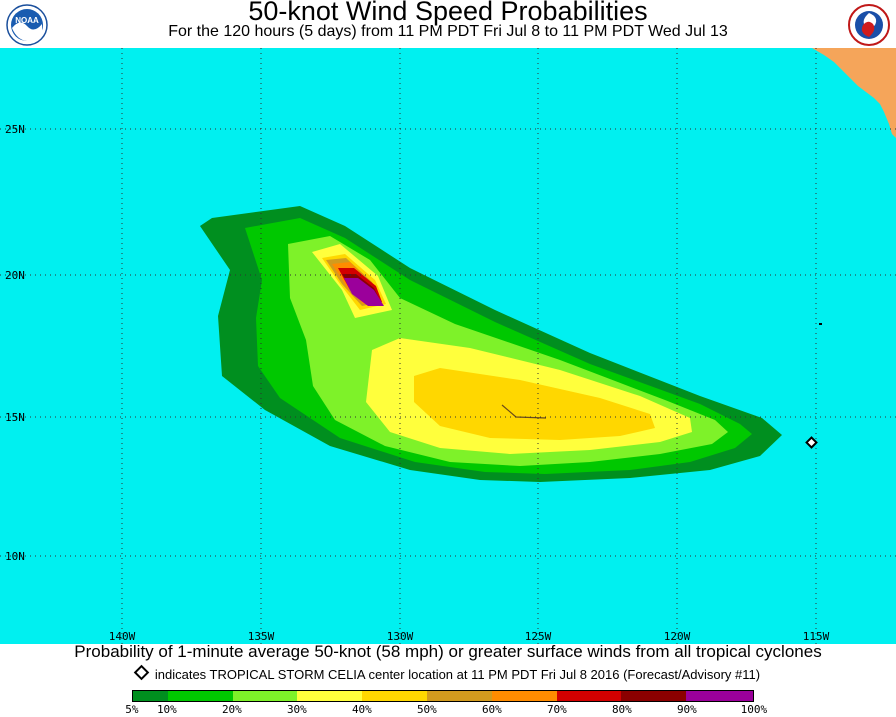 This screenshot has height=717, width=896. What do you see at coordinates (448, 13) in the screenshot?
I see `page-title: 50-knot Wind Speed Probabilities` at bounding box center [448, 13].